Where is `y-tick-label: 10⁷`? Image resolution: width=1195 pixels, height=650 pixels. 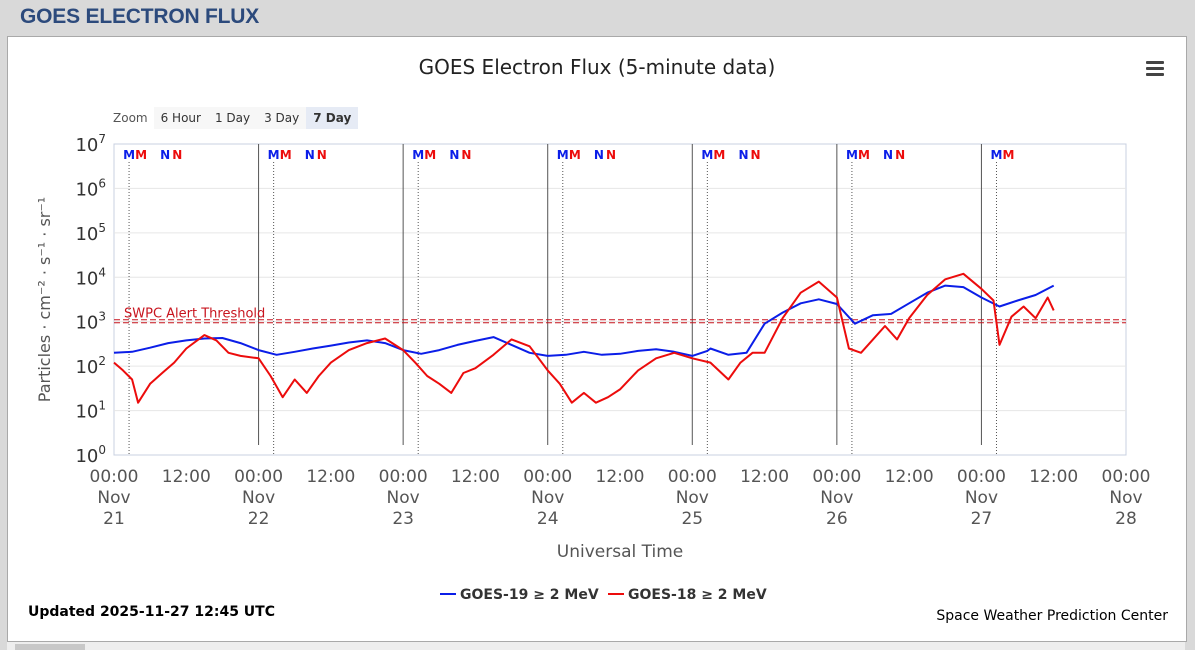 y-tick-label: 10⁷ is located at coordinates (90, 144).